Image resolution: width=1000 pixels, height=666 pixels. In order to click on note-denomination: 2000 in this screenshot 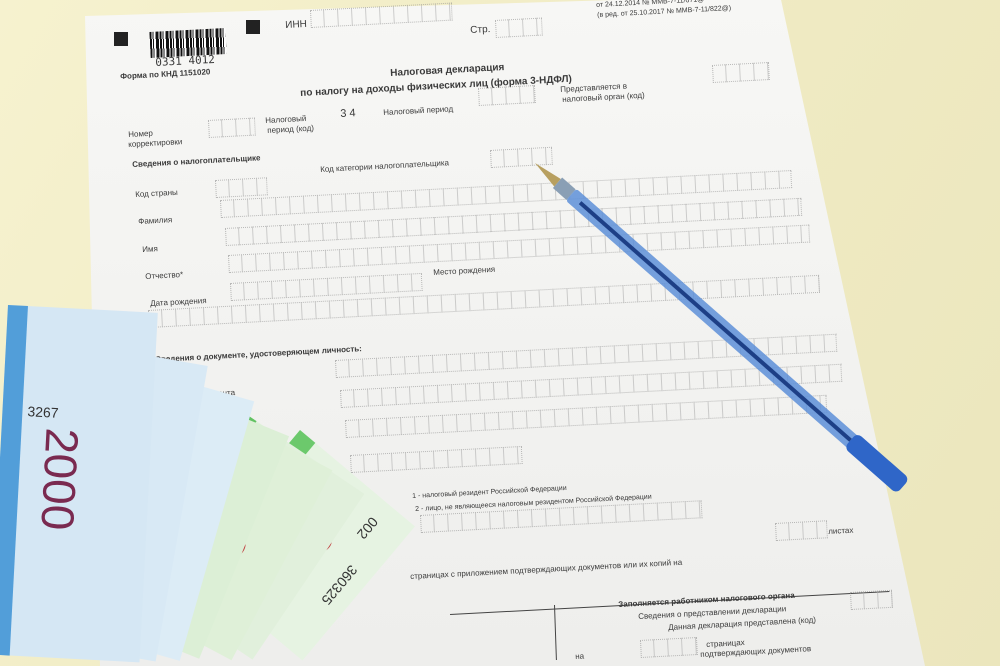, I will do `click(59, 479)`.